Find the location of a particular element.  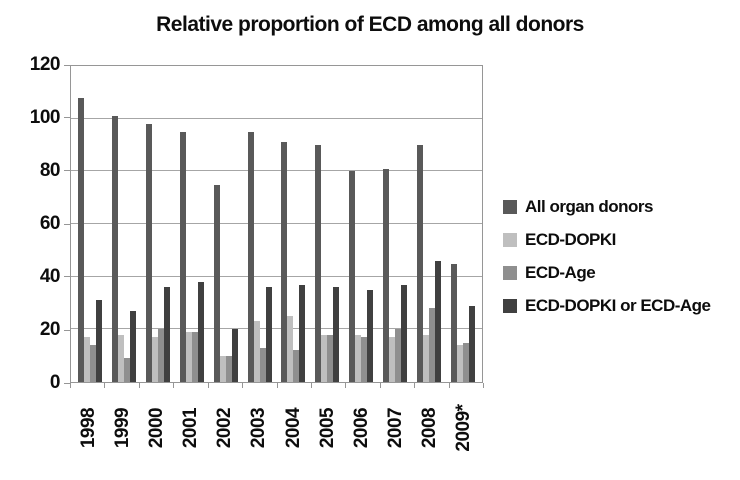

x-tick-label-1998: 1998 is located at coordinates (89, 428).